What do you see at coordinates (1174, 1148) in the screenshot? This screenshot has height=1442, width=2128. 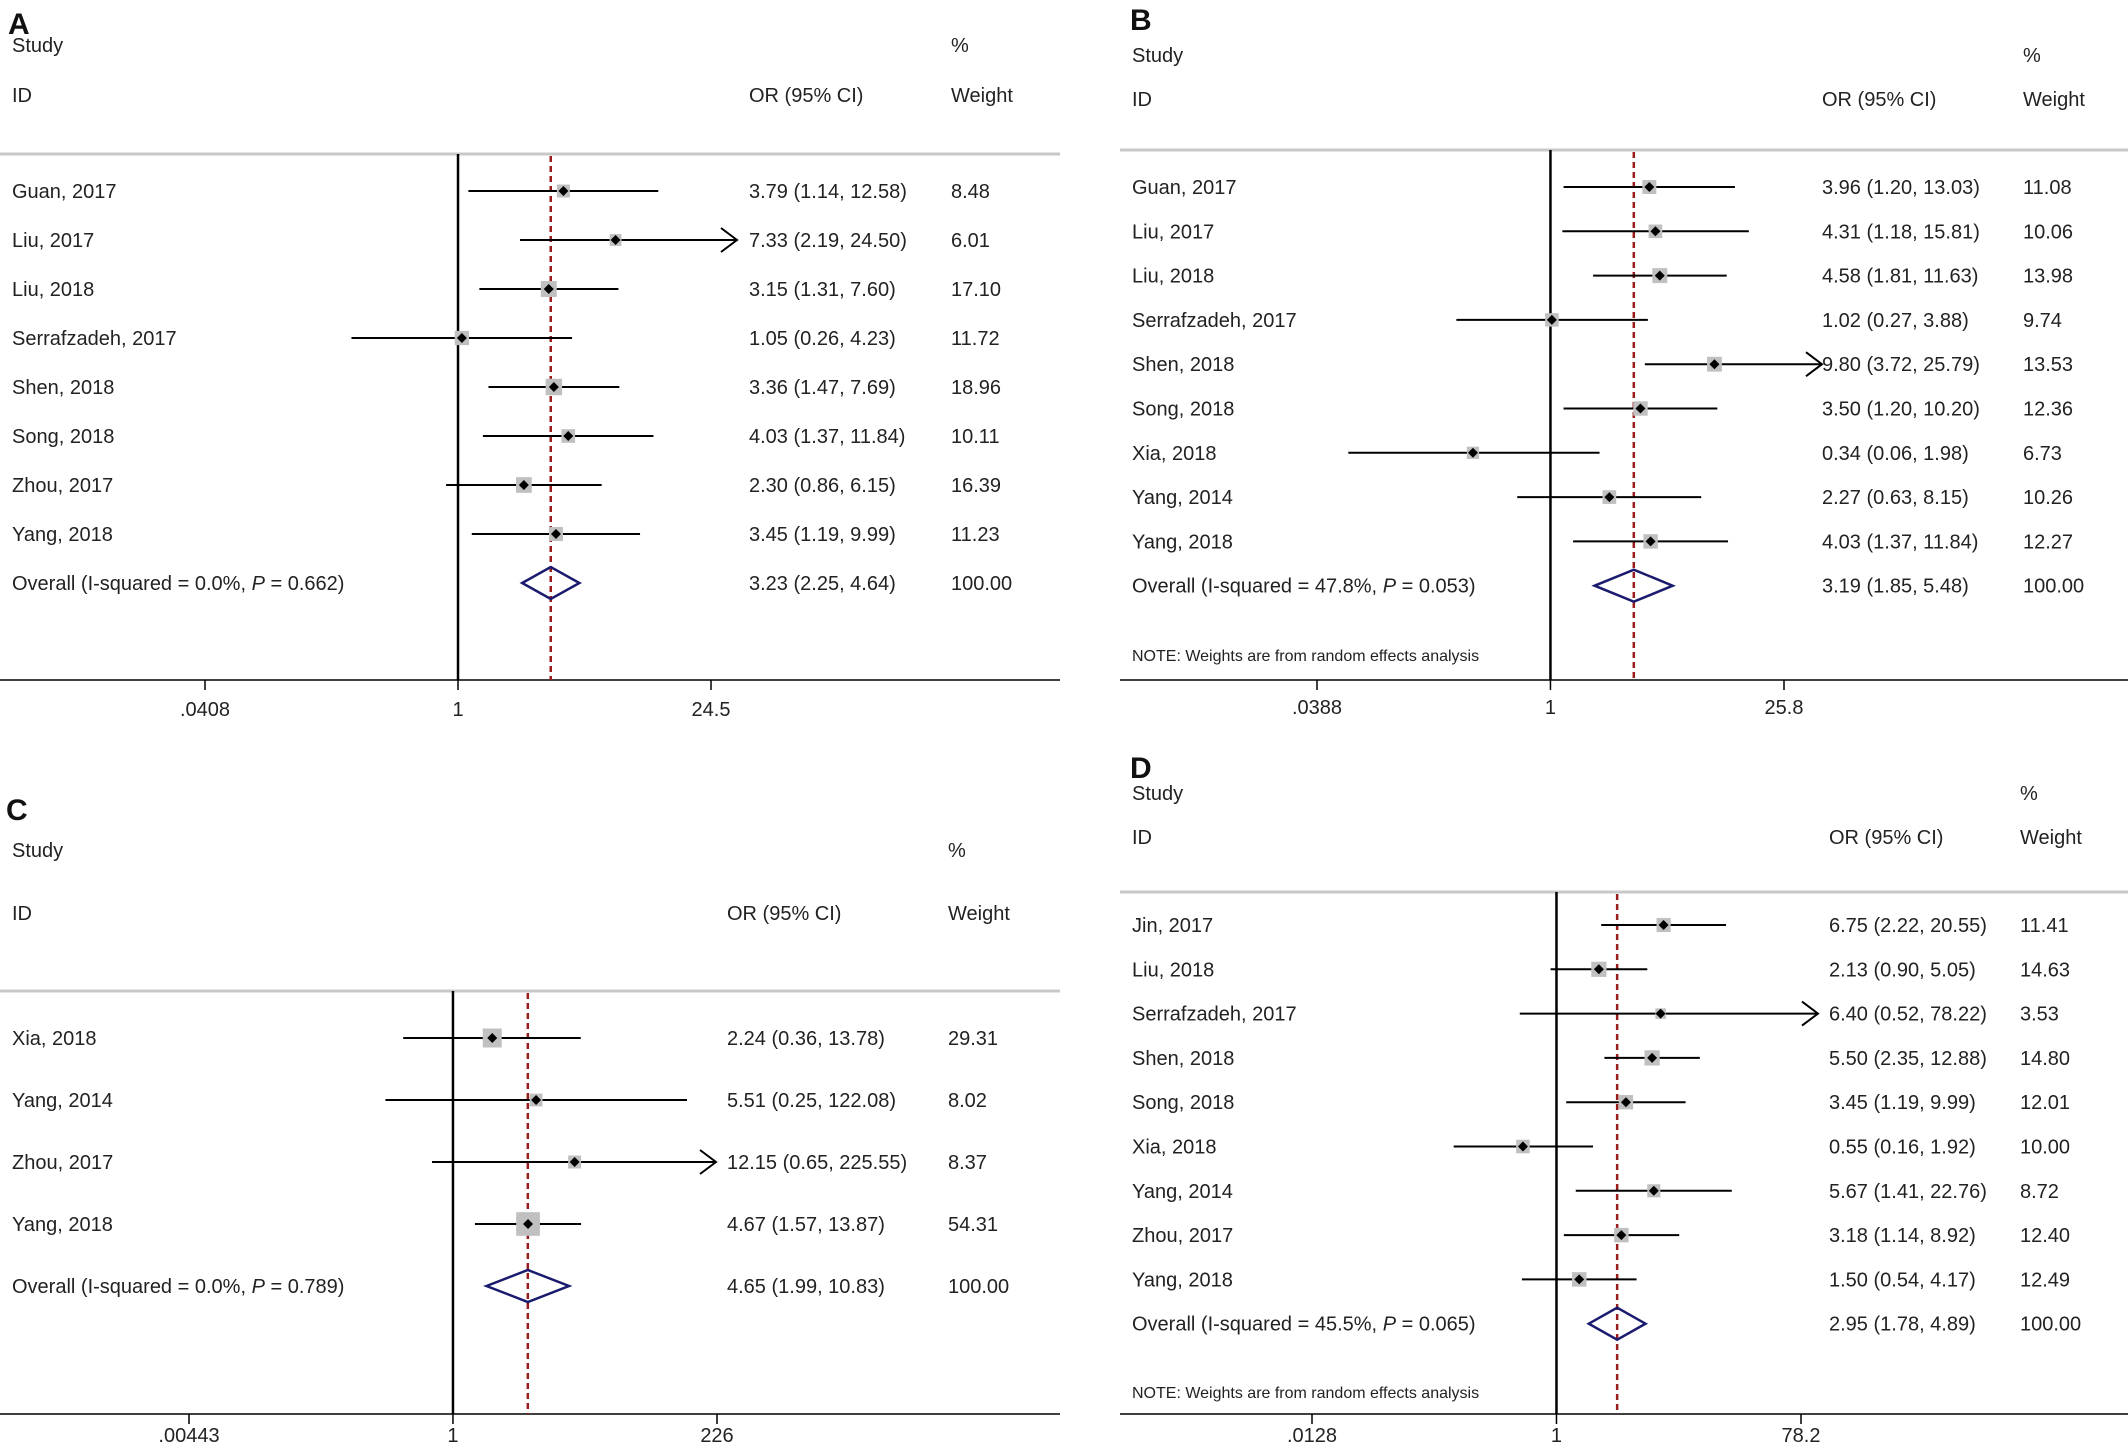 I see `study-label: Xia, 2018` at bounding box center [1174, 1148].